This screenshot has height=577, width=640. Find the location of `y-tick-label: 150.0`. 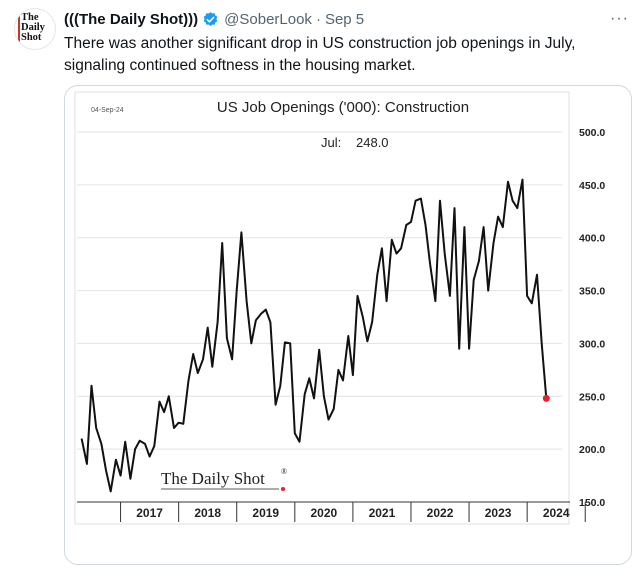

y-tick-label: 150.0 is located at coordinates (592, 503).